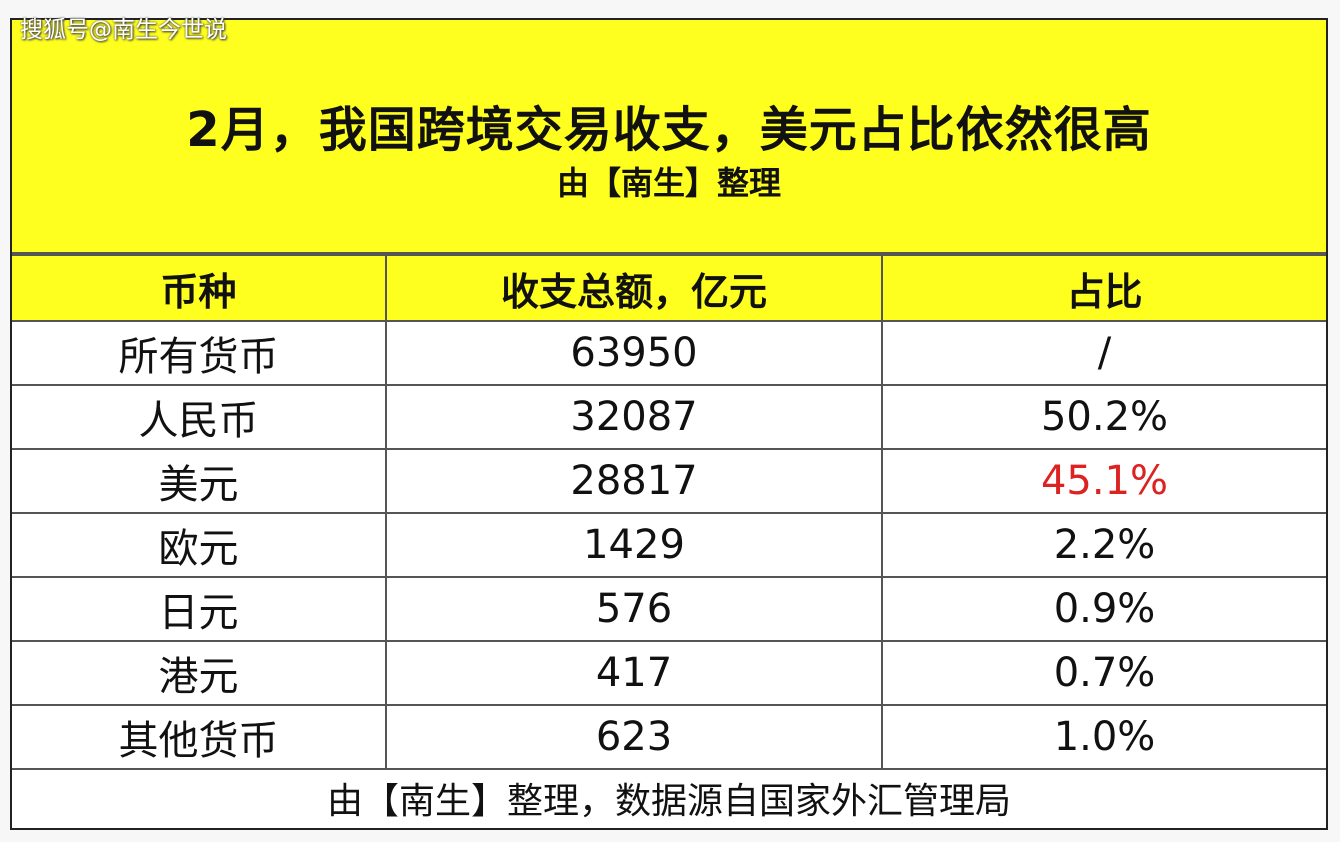 The height and width of the screenshot is (842, 1340). I want to click on total-cell: 63950, so click(634, 353).